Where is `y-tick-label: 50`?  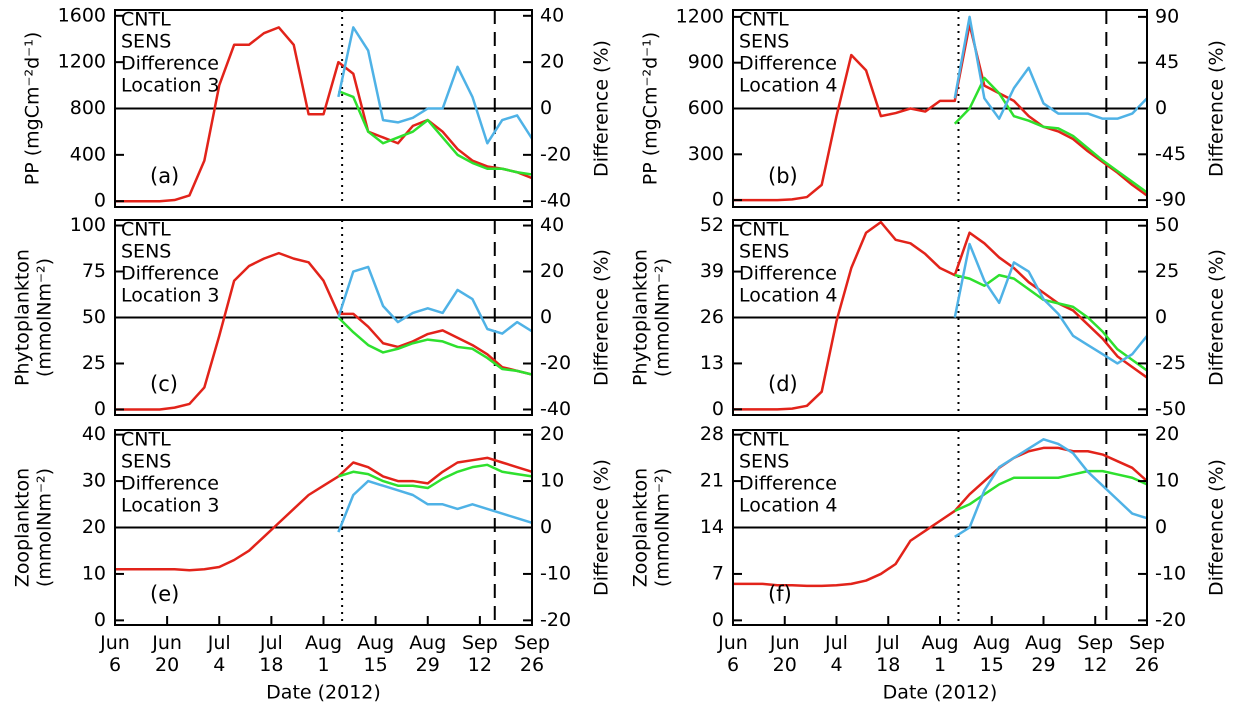
y-tick-label: 50 is located at coordinates (94, 317).